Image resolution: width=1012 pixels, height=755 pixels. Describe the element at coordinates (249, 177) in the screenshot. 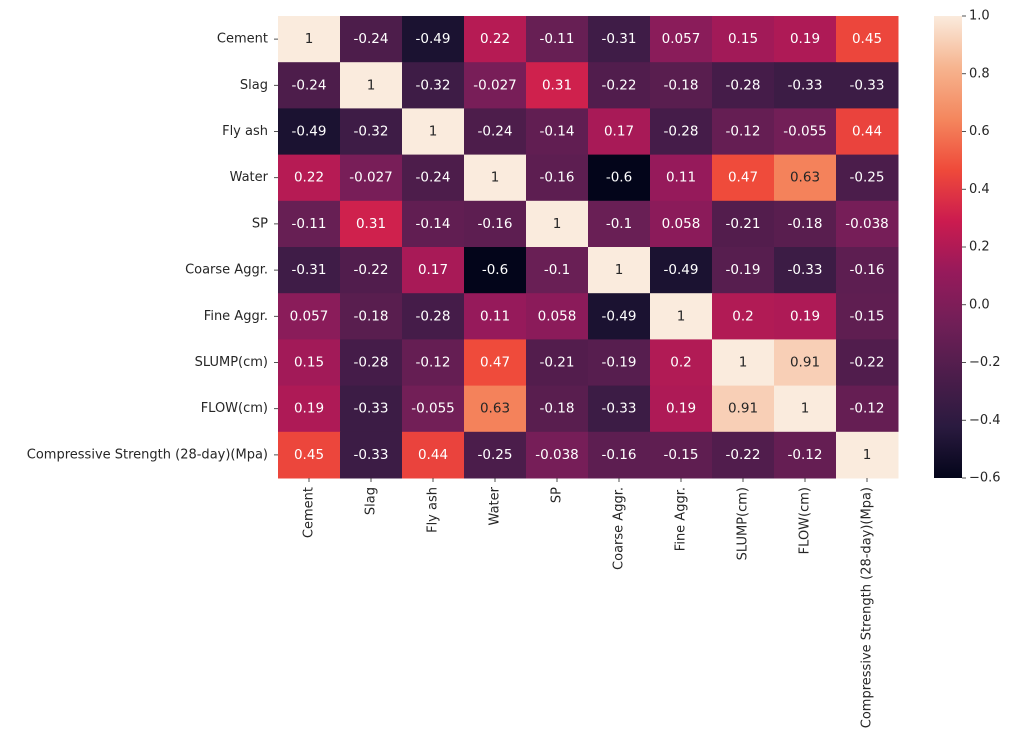

I see `y-tick-label: Water` at that location.